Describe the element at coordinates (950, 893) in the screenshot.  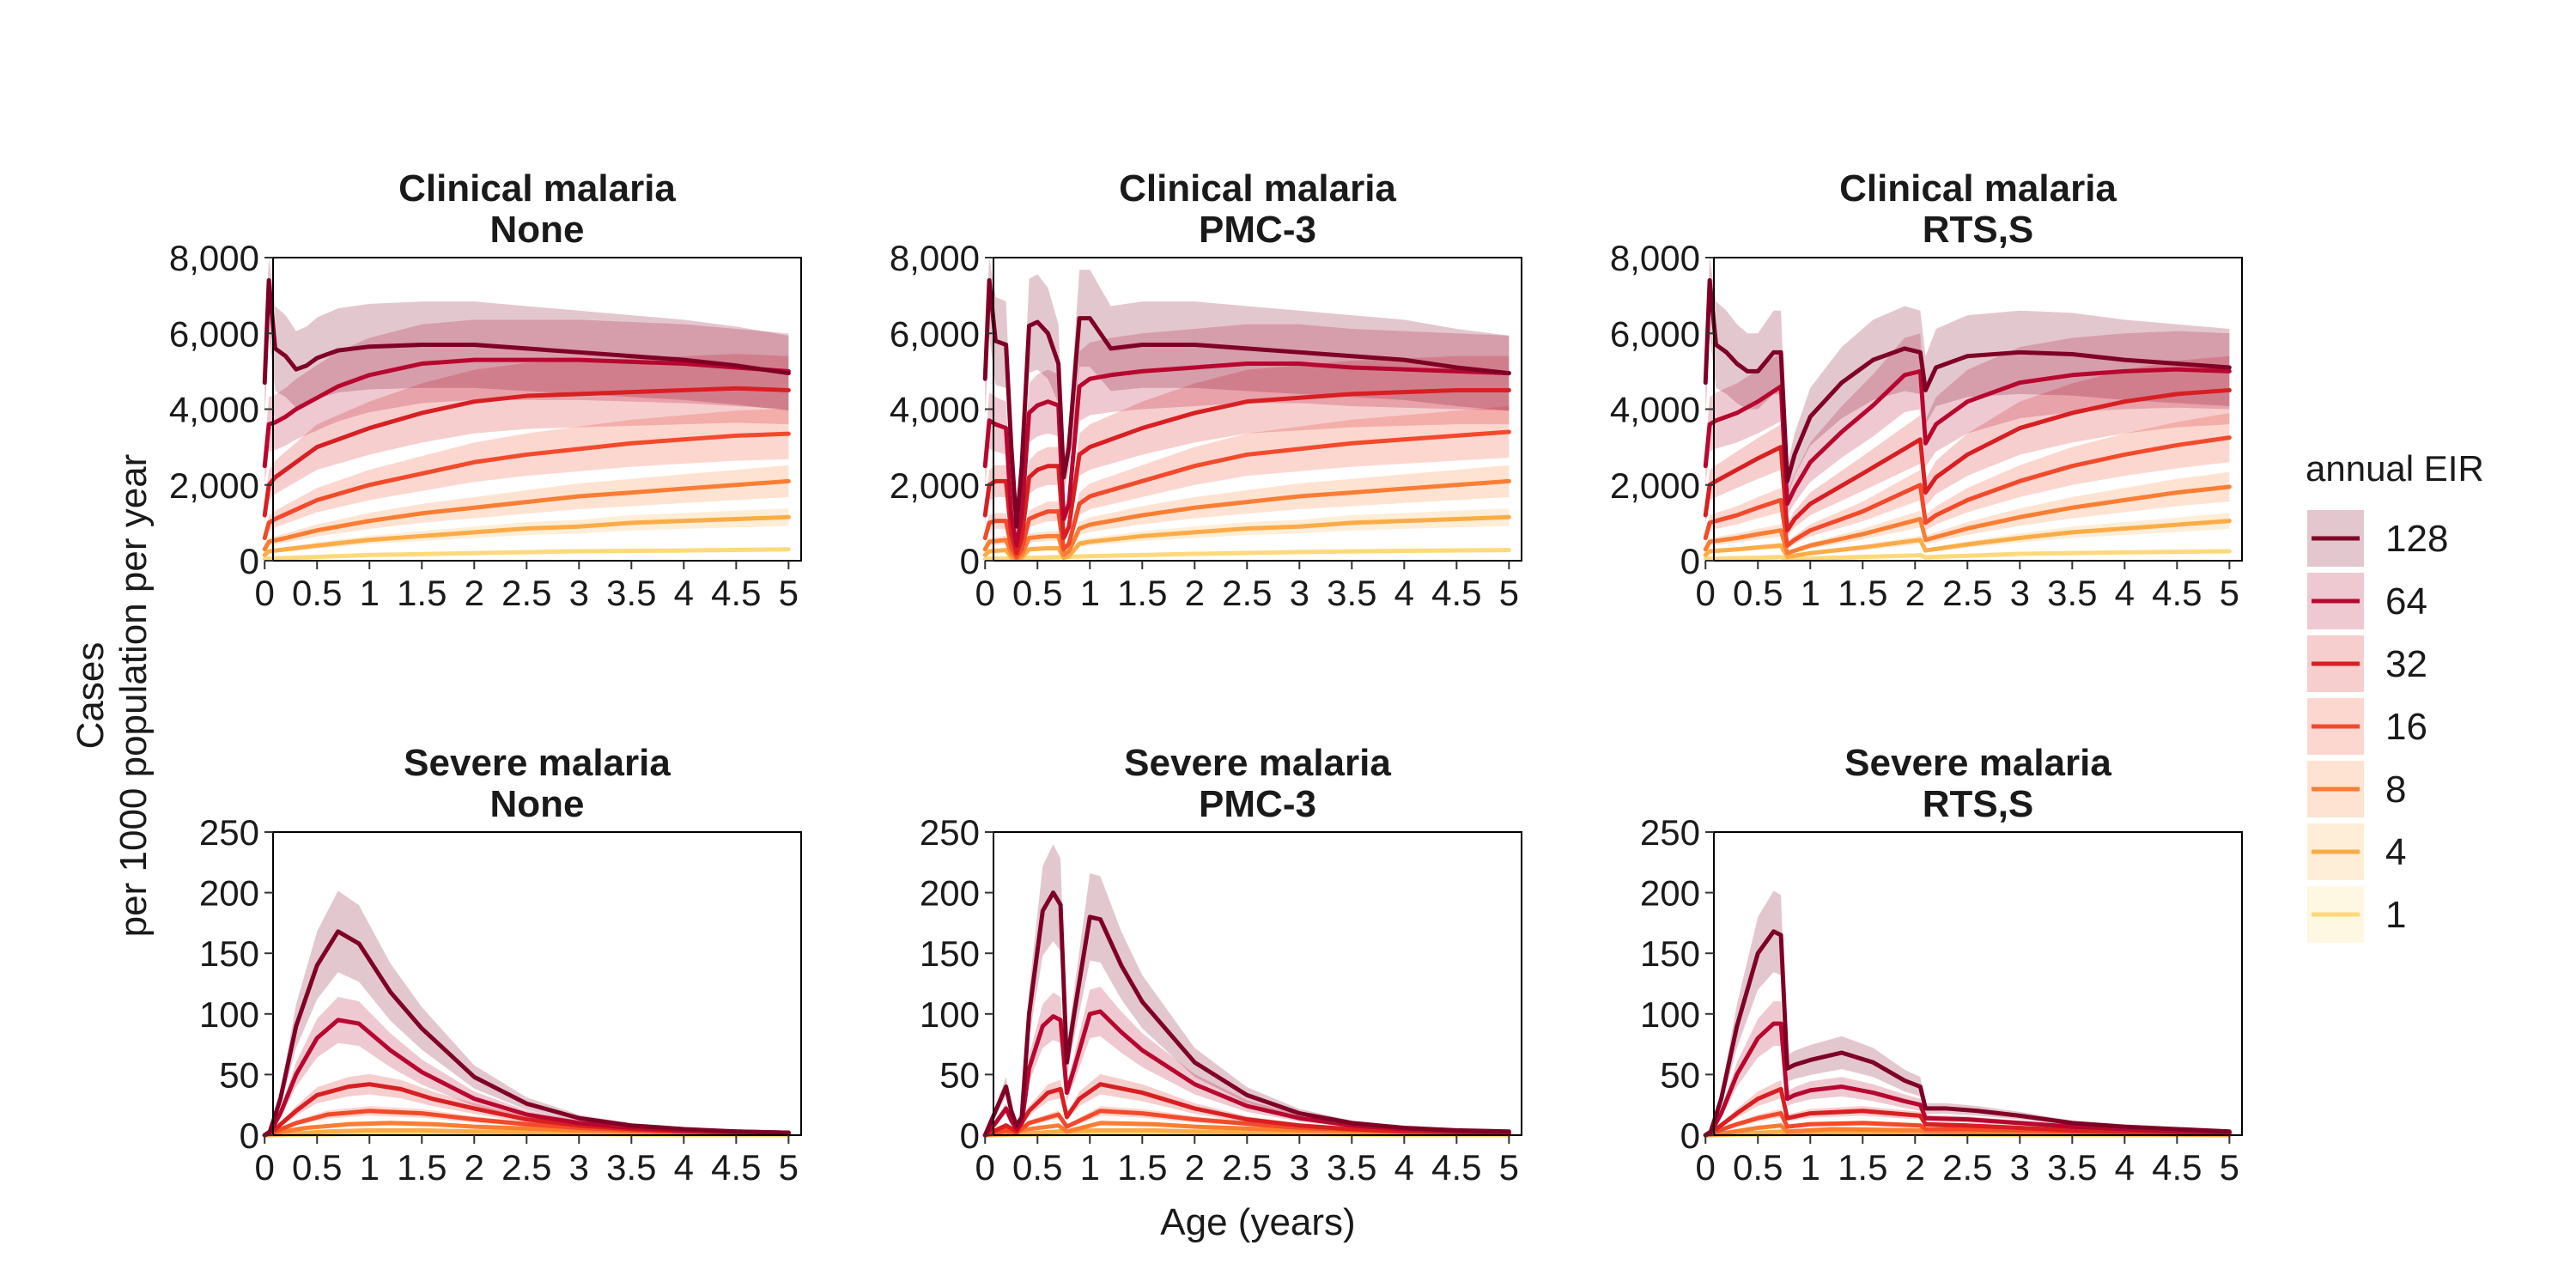
I see `y-tick-label: 200` at that location.